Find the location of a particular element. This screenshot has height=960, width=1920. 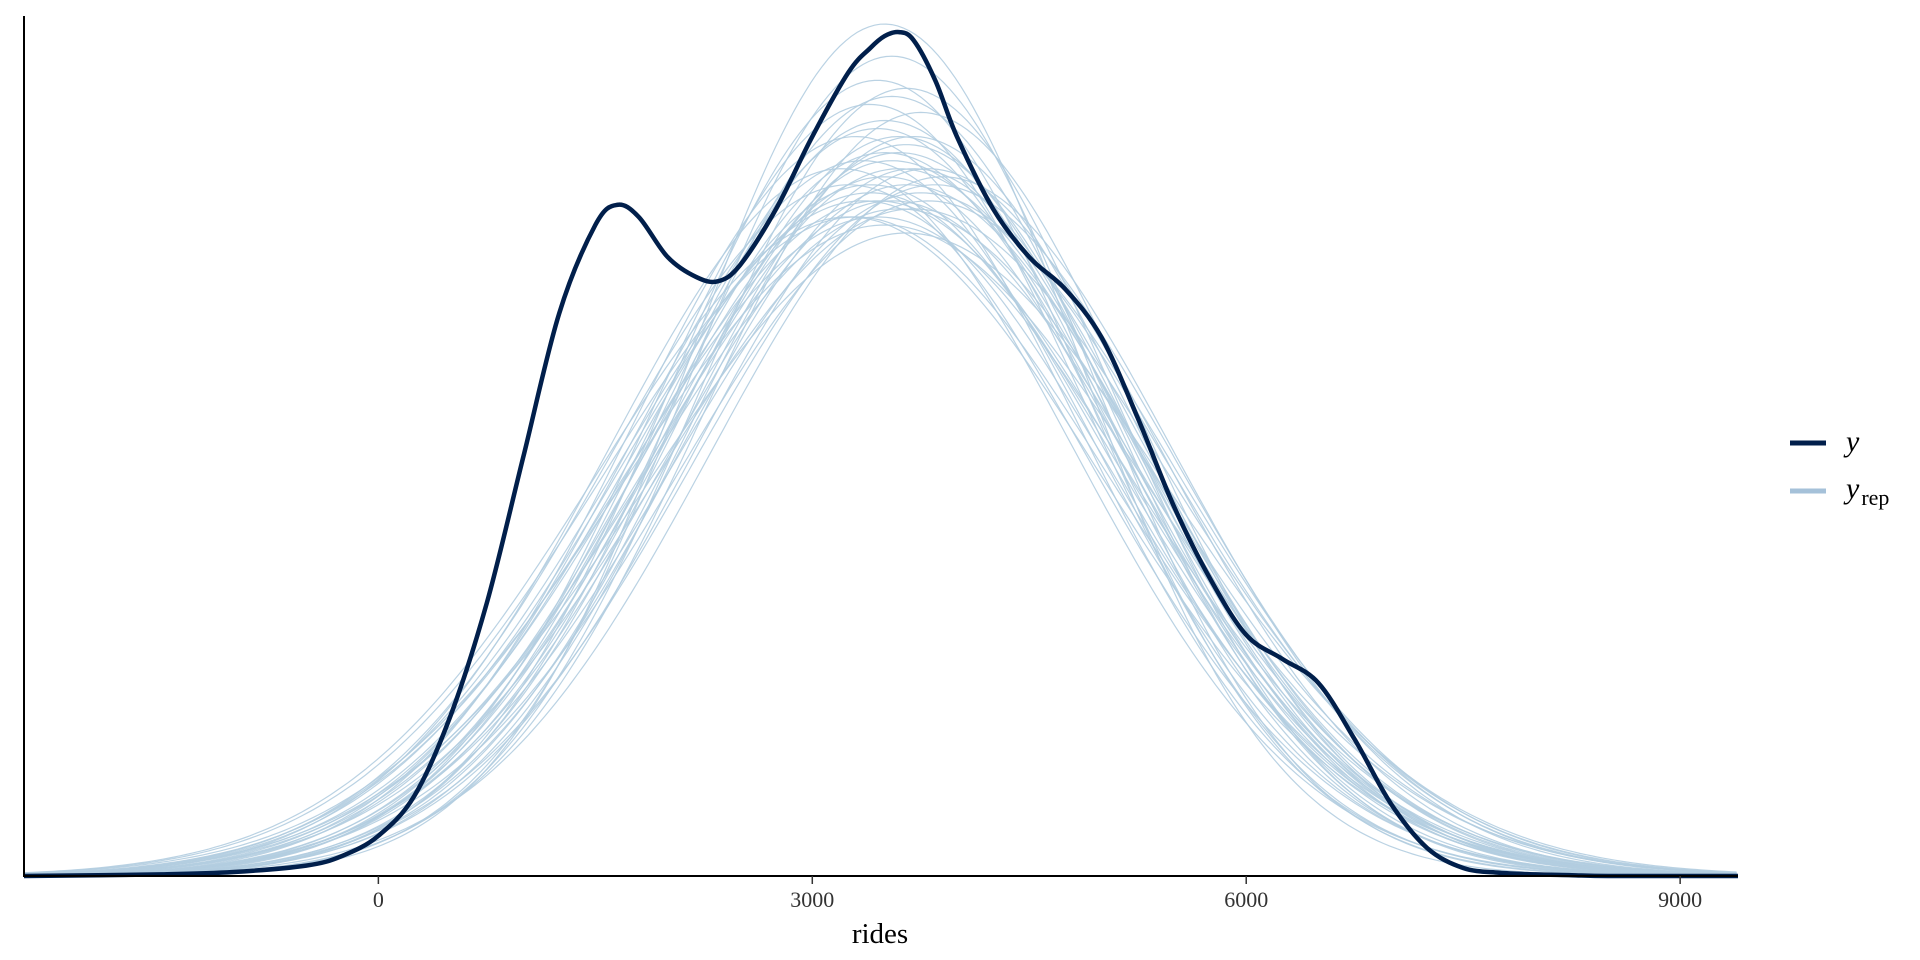

x-tick-label: 6000 is located at coordinates (1246, 899).